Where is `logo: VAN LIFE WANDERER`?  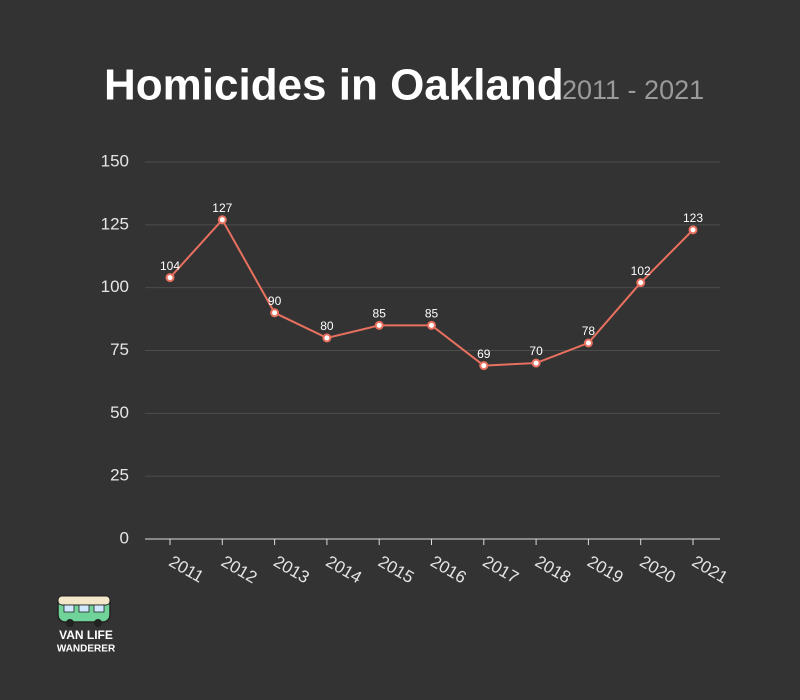
logo: VAN LIFE WANDERER is located at coordinates (86, 625).